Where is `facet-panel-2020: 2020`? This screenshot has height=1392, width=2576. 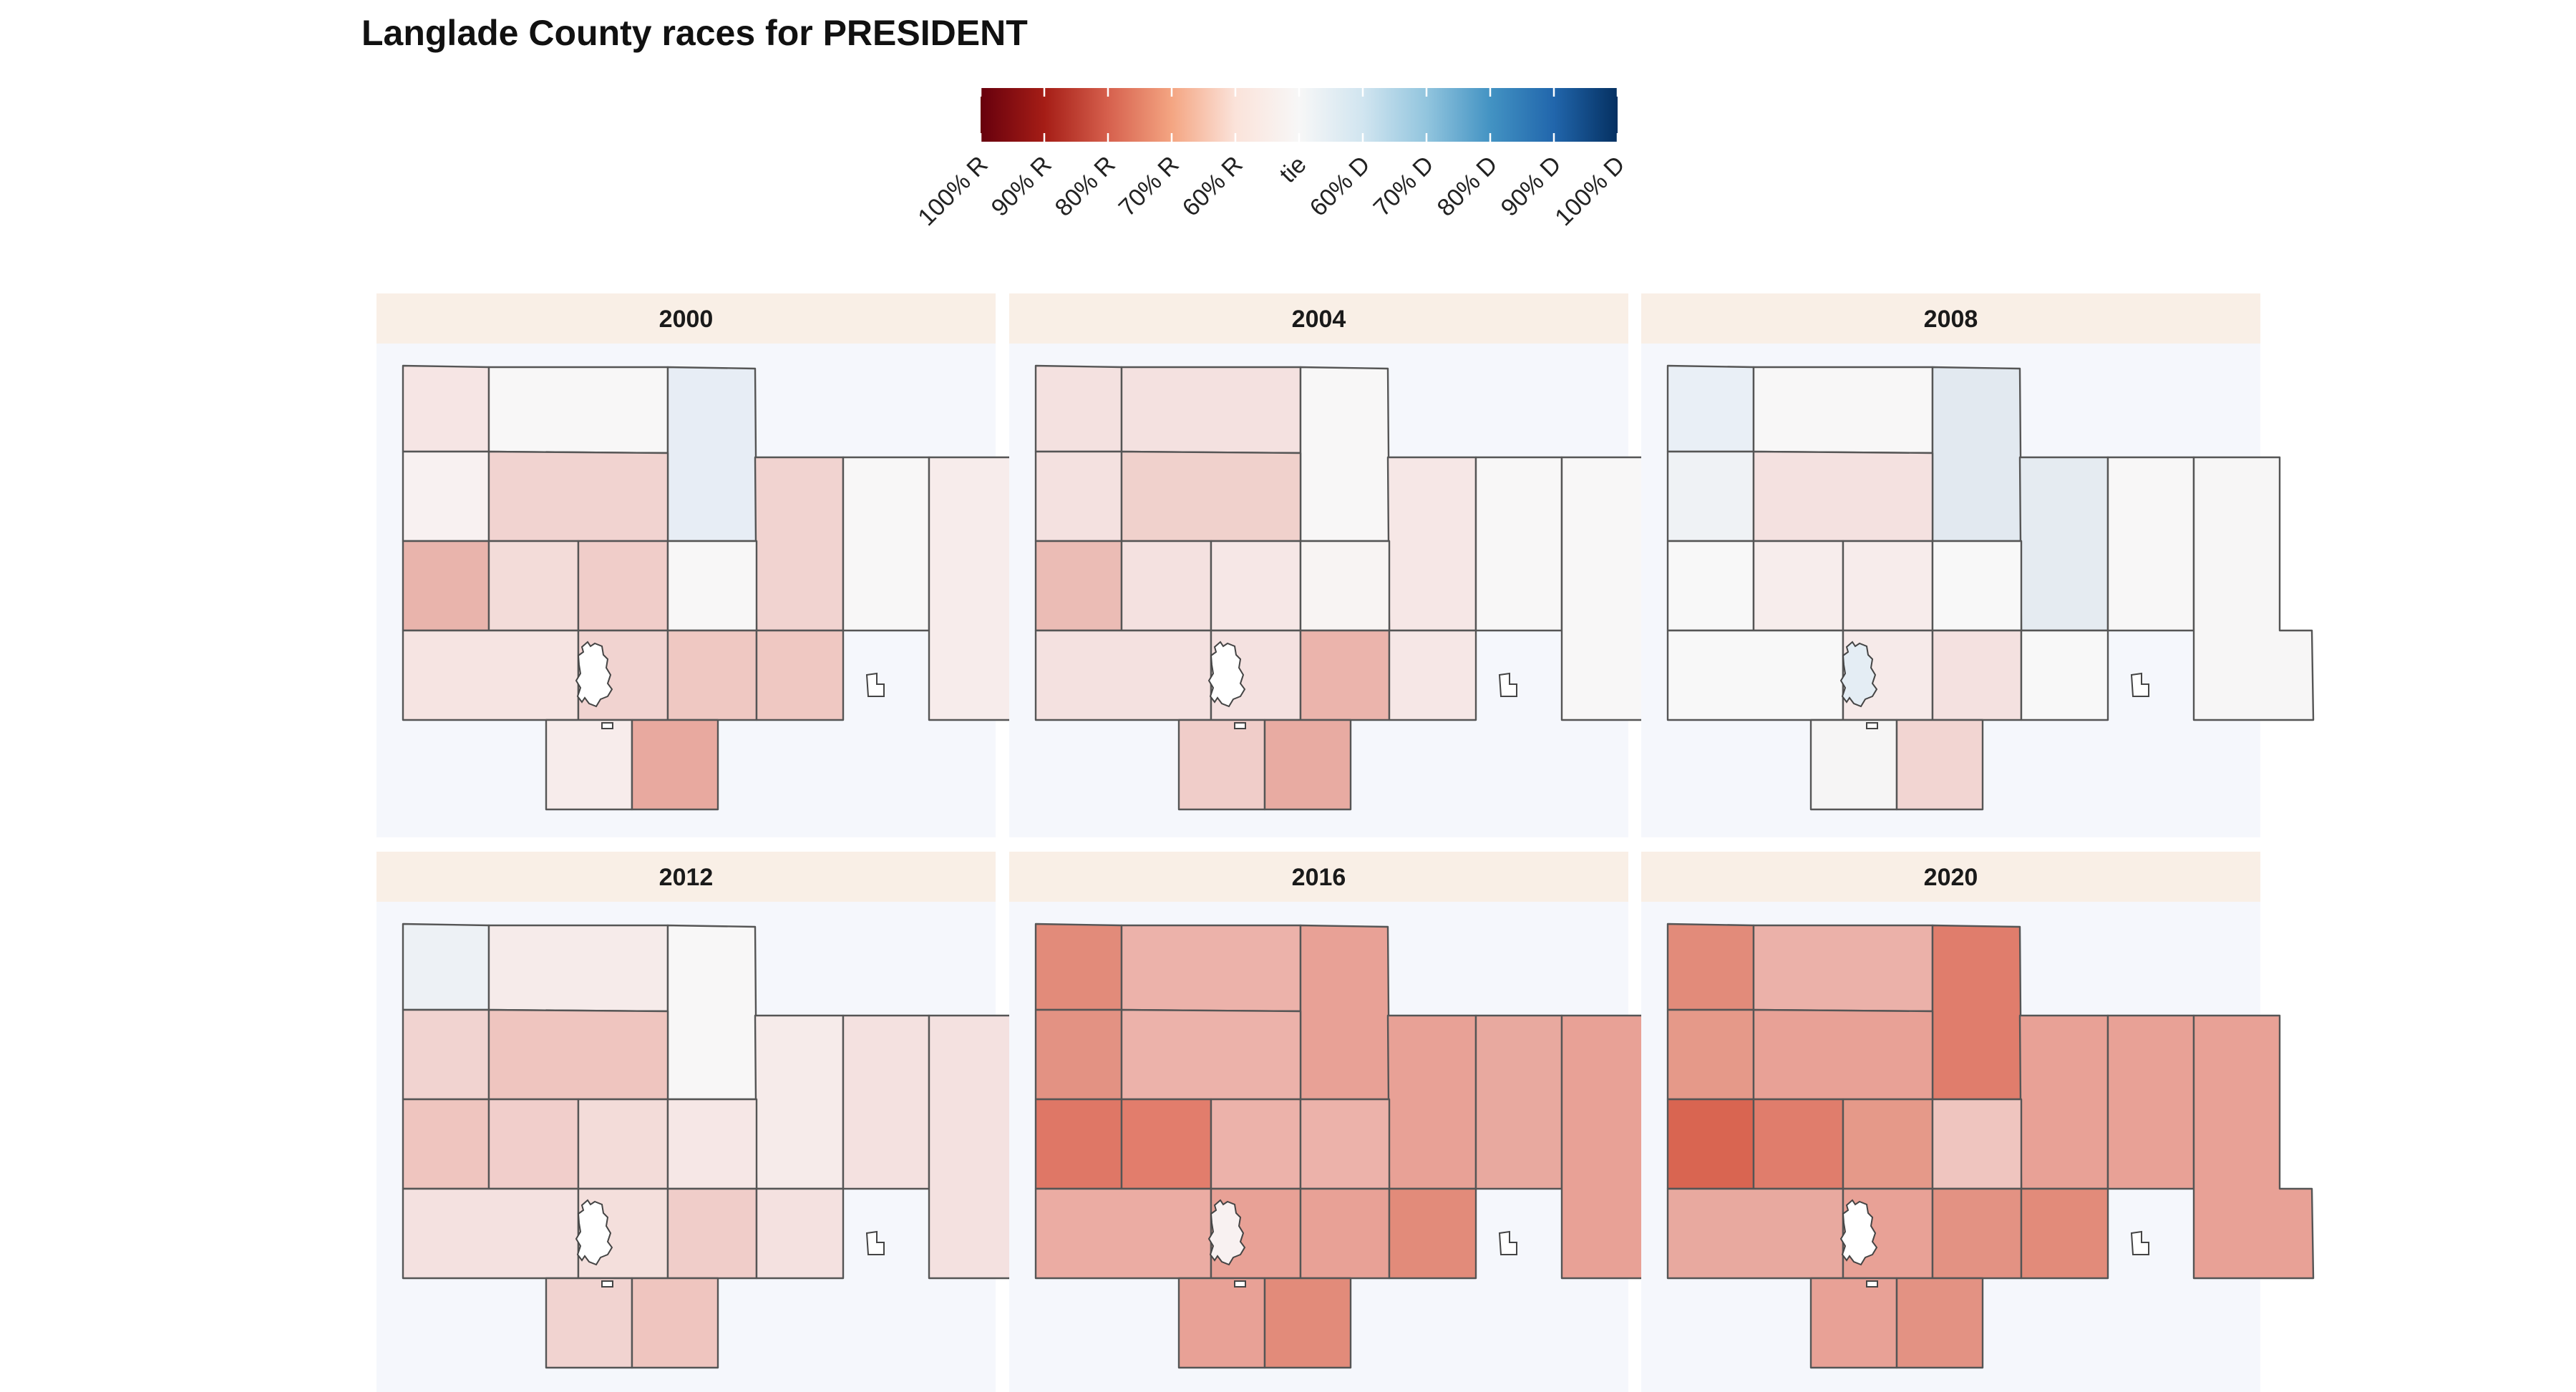 facet-panel-2020: 2020 is located at coordinates (1978, 1122).